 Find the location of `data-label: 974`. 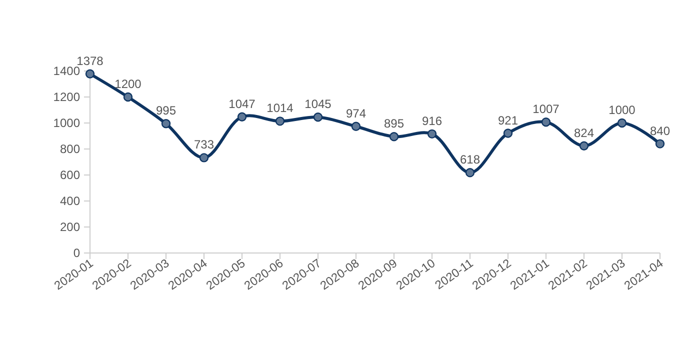

data-label: 974 is located at coordinates (356, 113).